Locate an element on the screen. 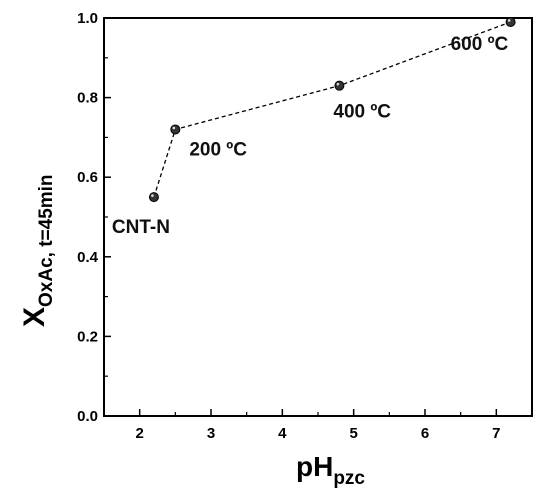 This screenshot has height=498, width=550. x-tick-label: 6 is located at coordinates (425, 433).